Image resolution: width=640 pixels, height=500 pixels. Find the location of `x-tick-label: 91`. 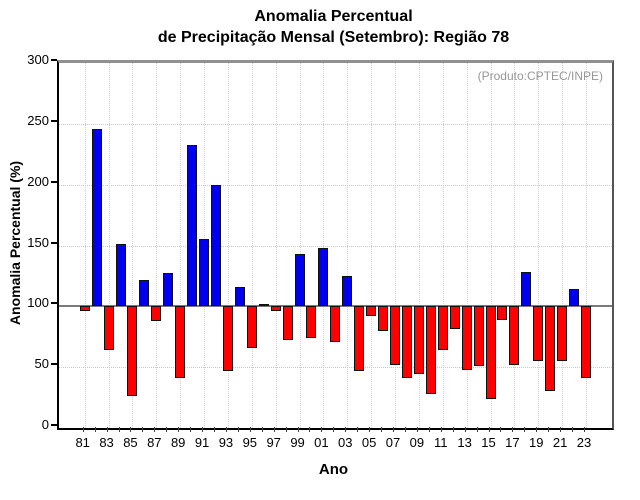

x-tick-label: 91 is located at coordinates (202, 442).